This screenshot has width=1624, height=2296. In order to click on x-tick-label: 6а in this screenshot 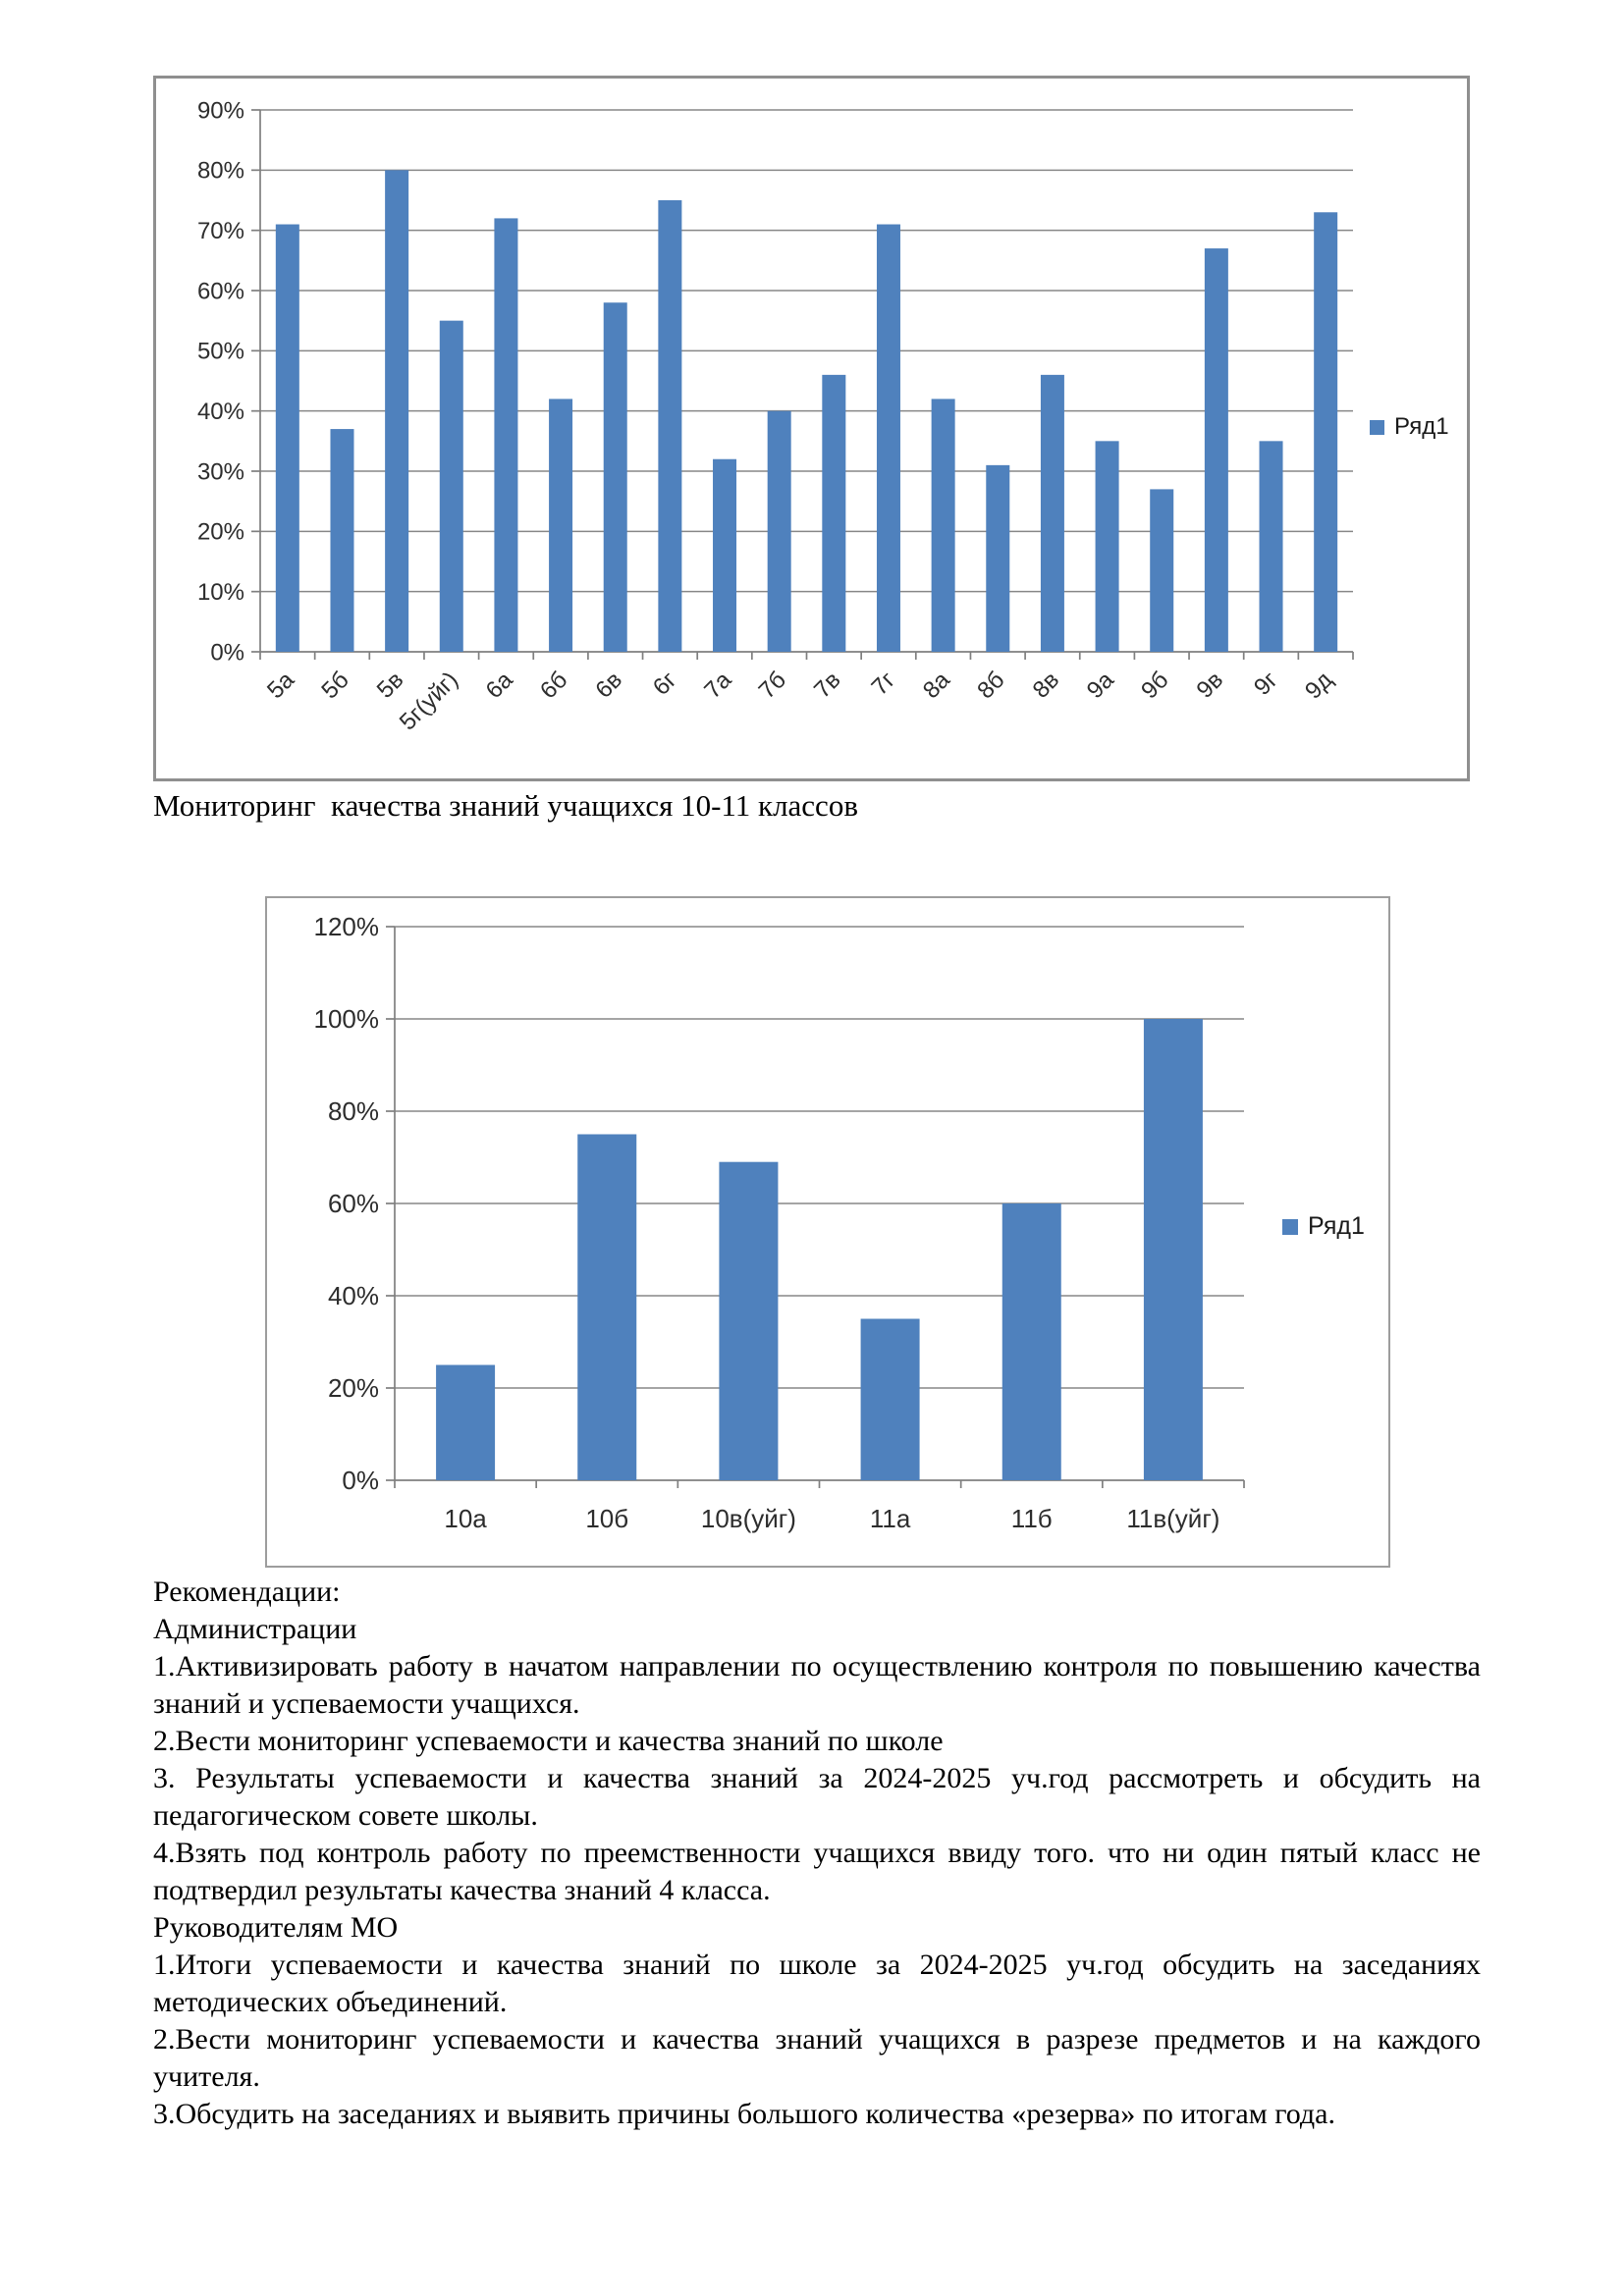, I will do `click(499, 685)`.